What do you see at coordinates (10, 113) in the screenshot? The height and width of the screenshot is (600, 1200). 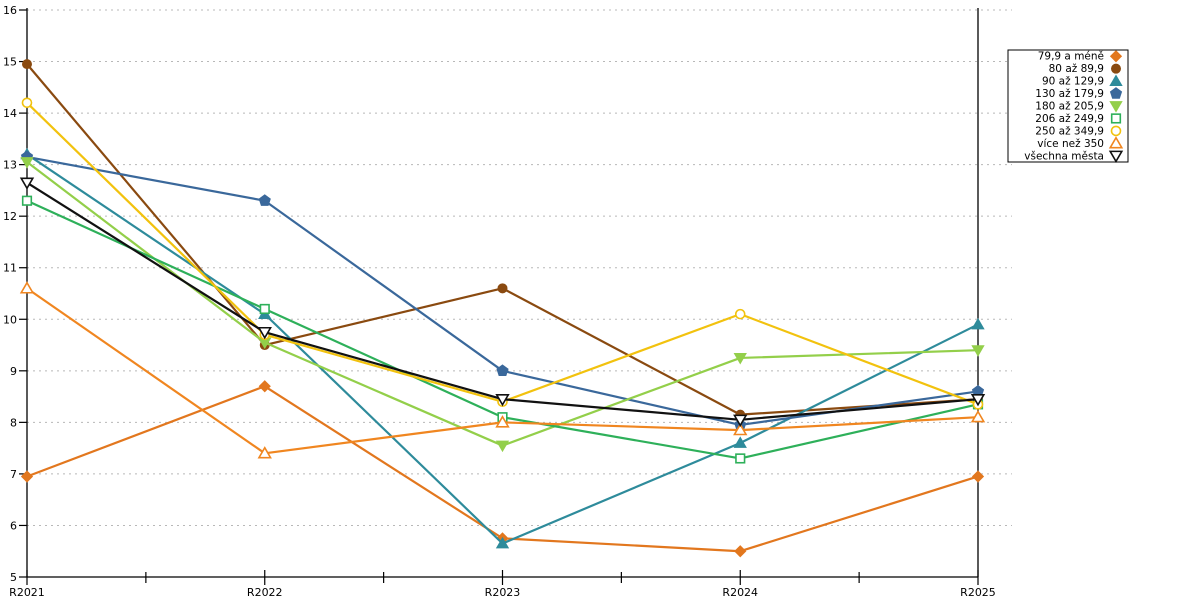 I see `y-tick-label: 14` at bounding box center [10, 113].